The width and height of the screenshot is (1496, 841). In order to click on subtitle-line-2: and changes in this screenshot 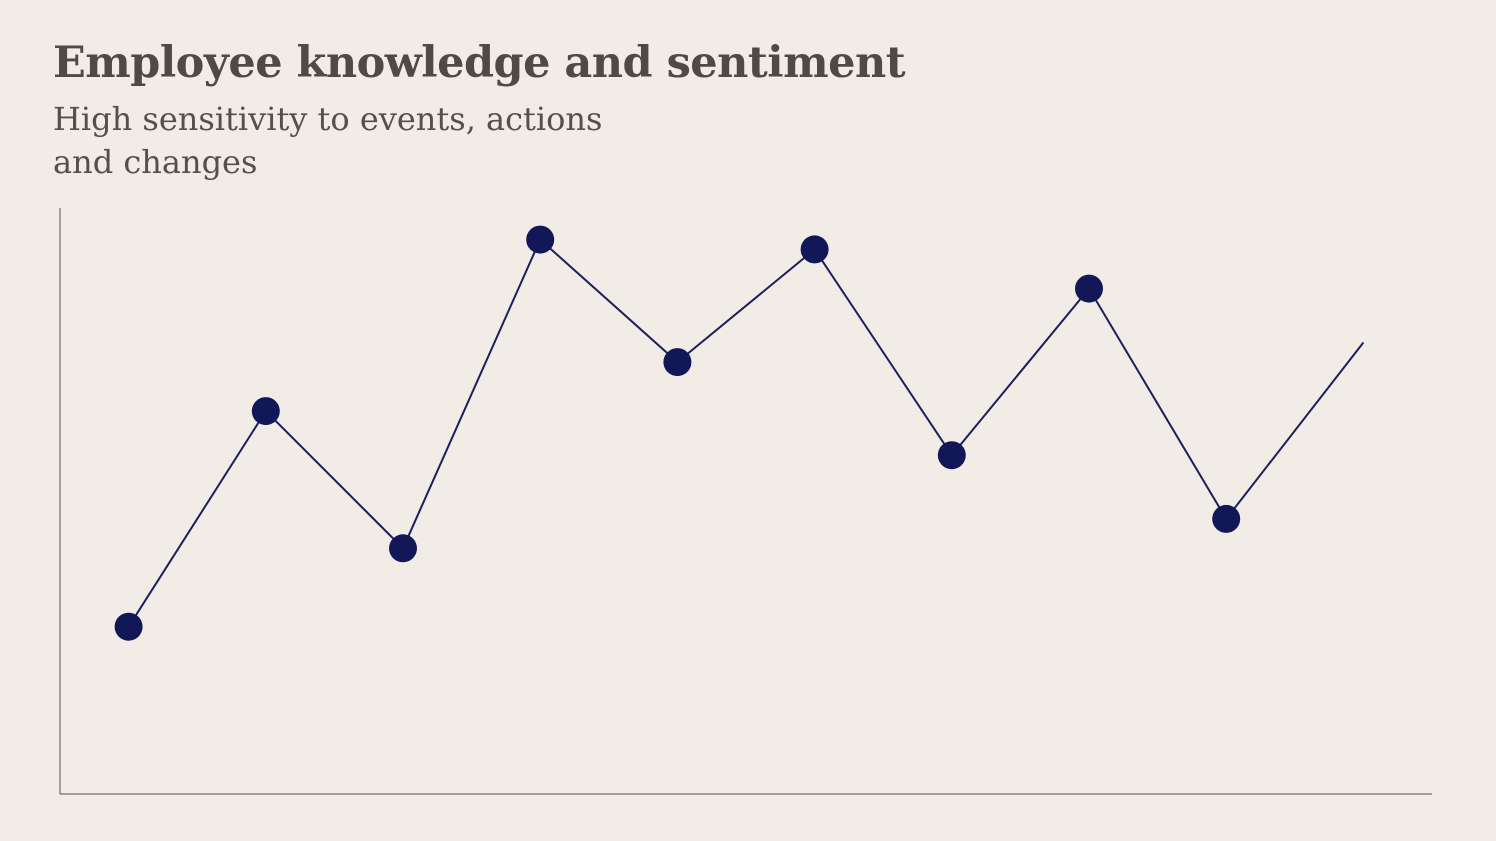, I will do `click(155, 162)`.